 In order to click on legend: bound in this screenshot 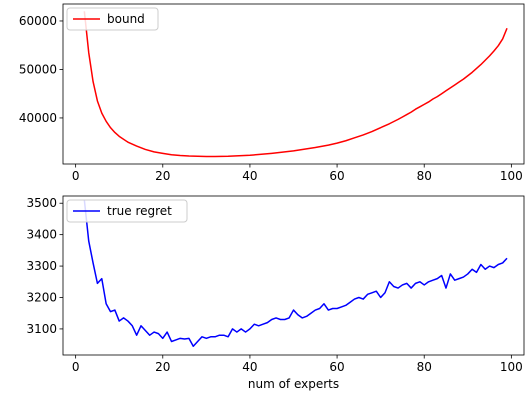, I will do `click(112, 19)`.